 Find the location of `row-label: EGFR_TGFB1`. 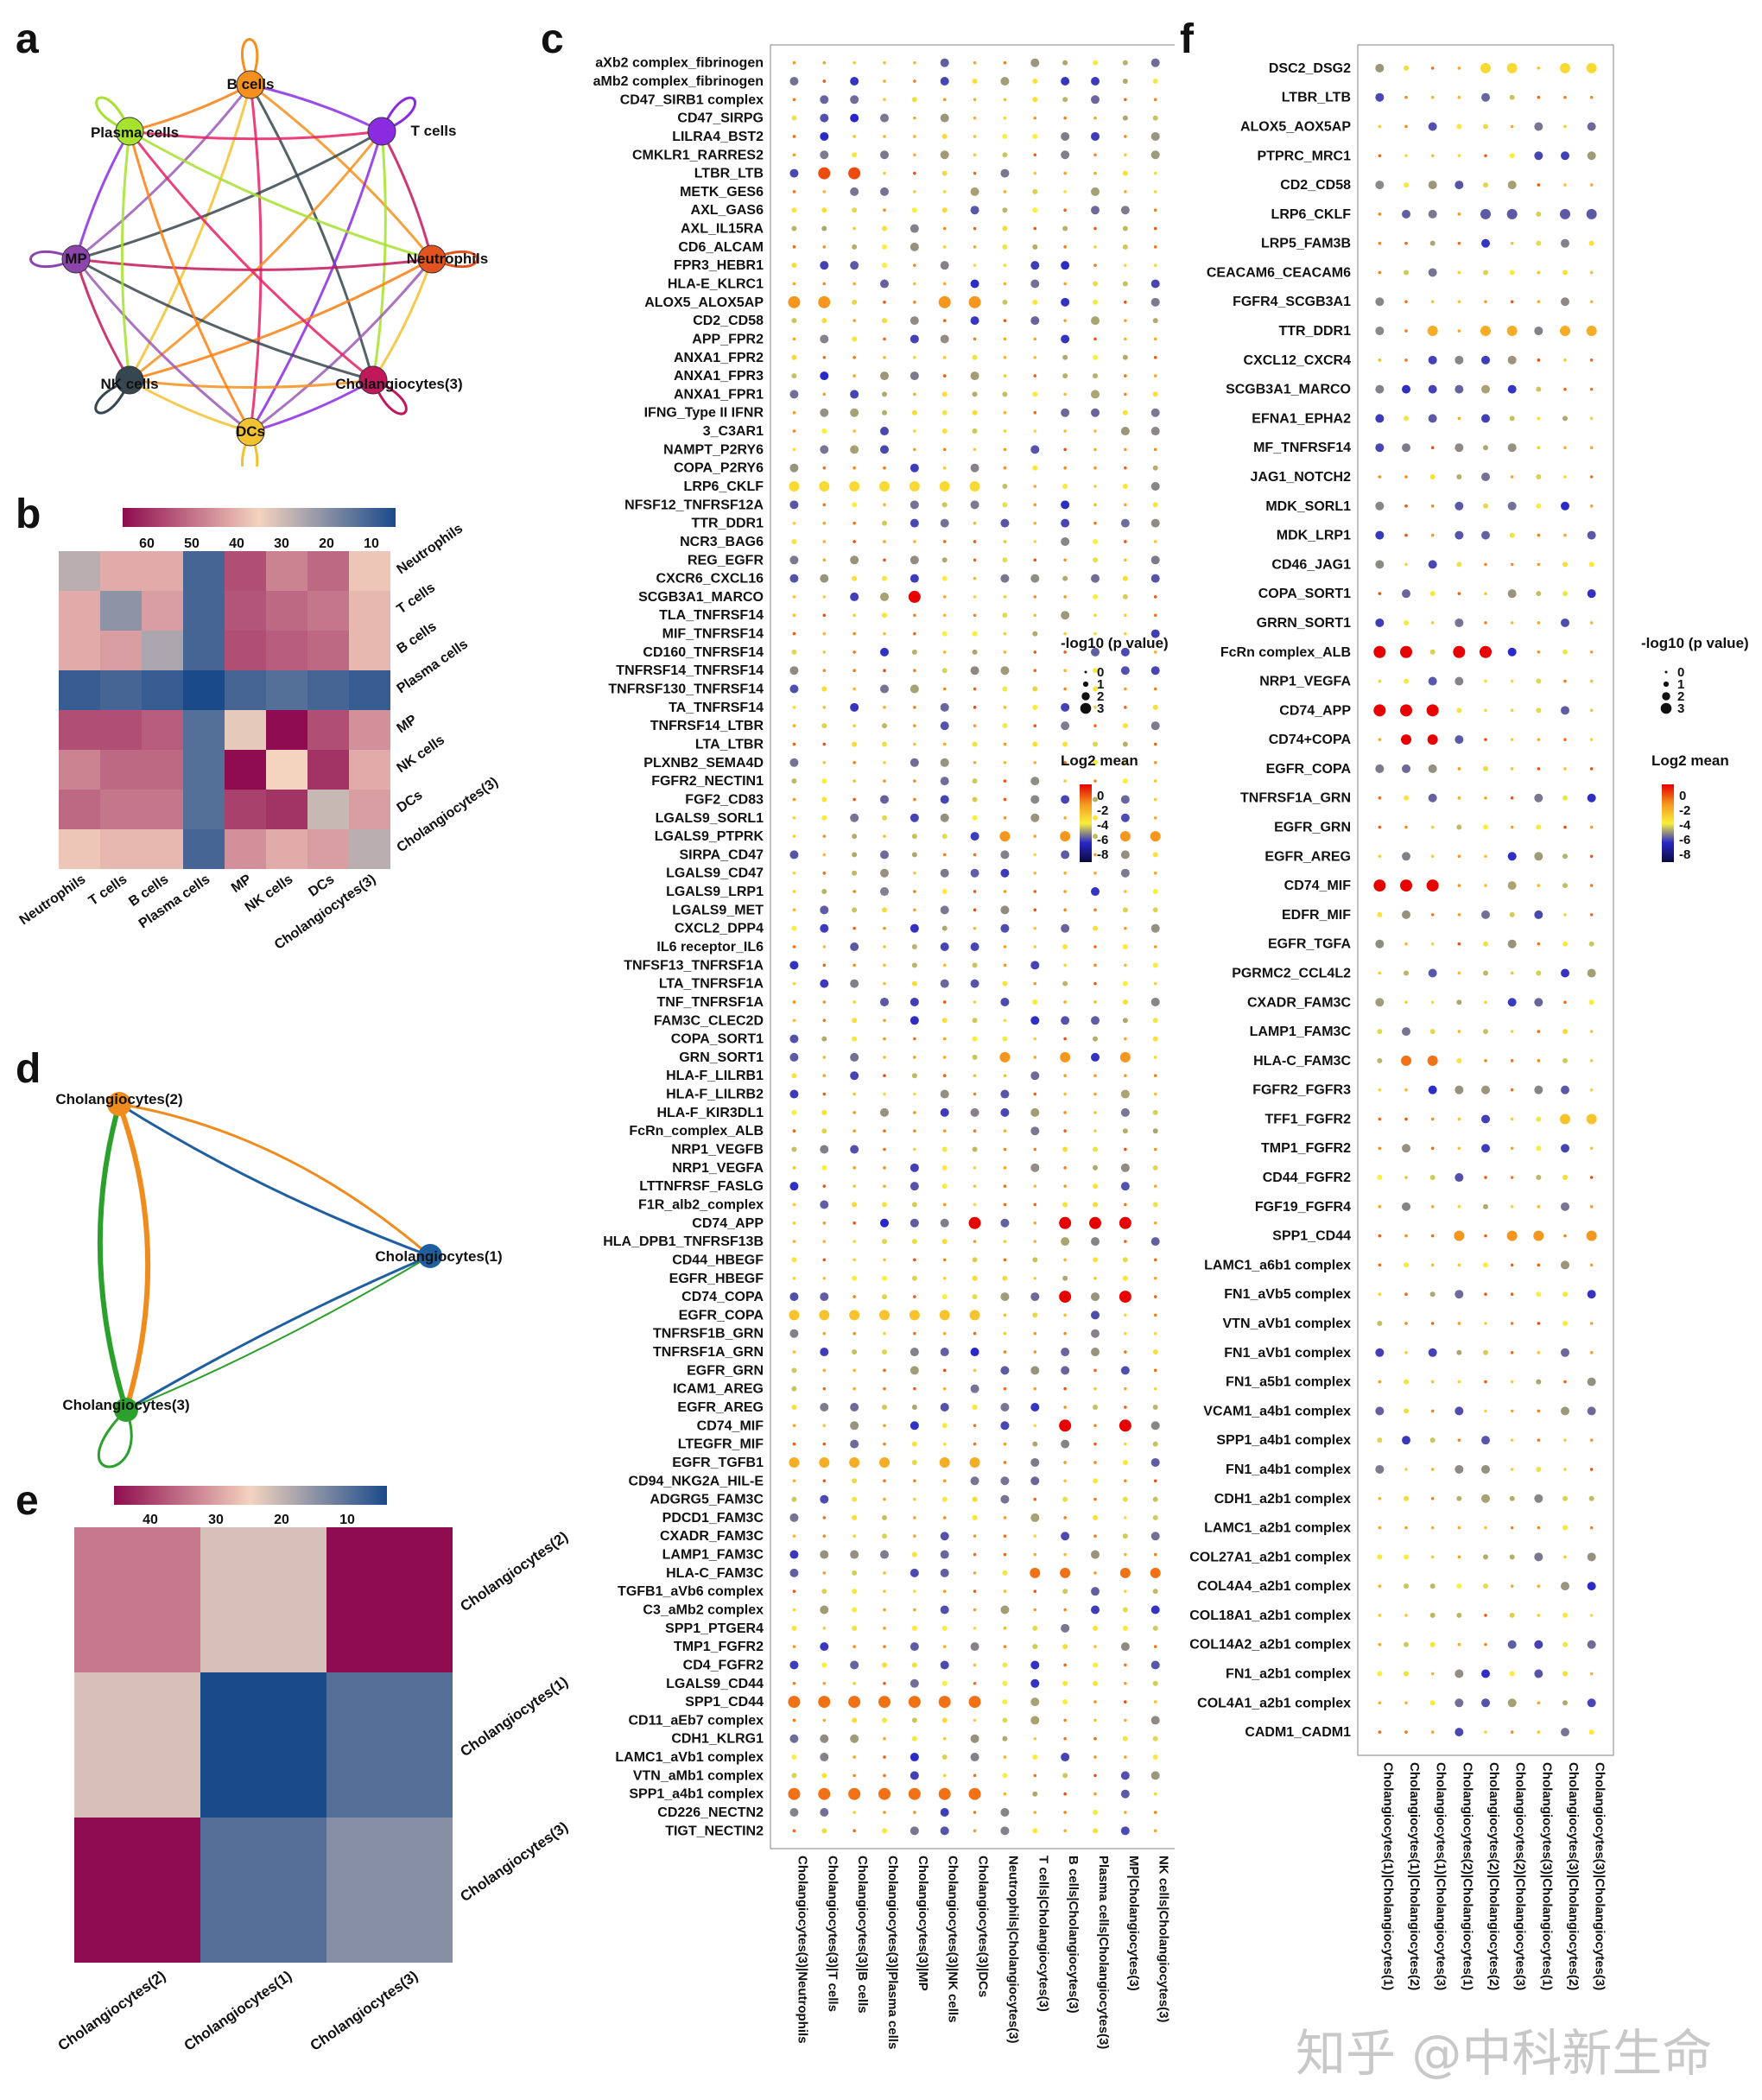

row-label: EGFR_TGFB1 is located at coordinates (718, 1463).